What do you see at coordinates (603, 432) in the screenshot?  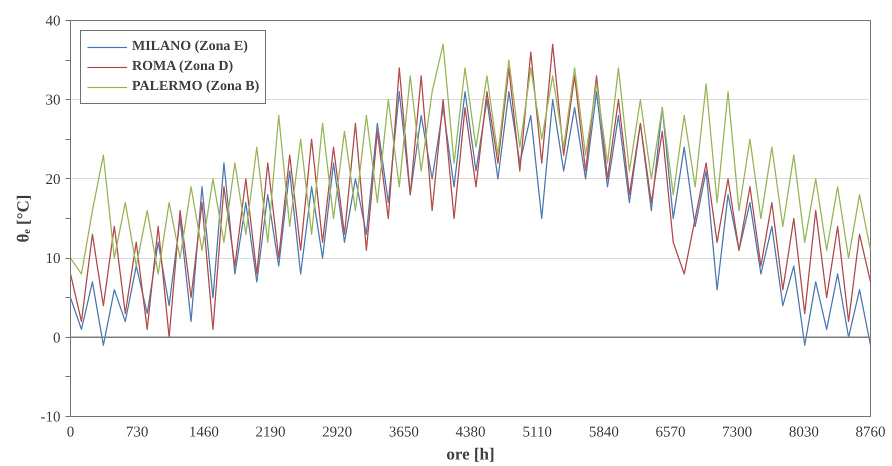 I see `x-tick-label: 5840` at bounding box center [603, 432].